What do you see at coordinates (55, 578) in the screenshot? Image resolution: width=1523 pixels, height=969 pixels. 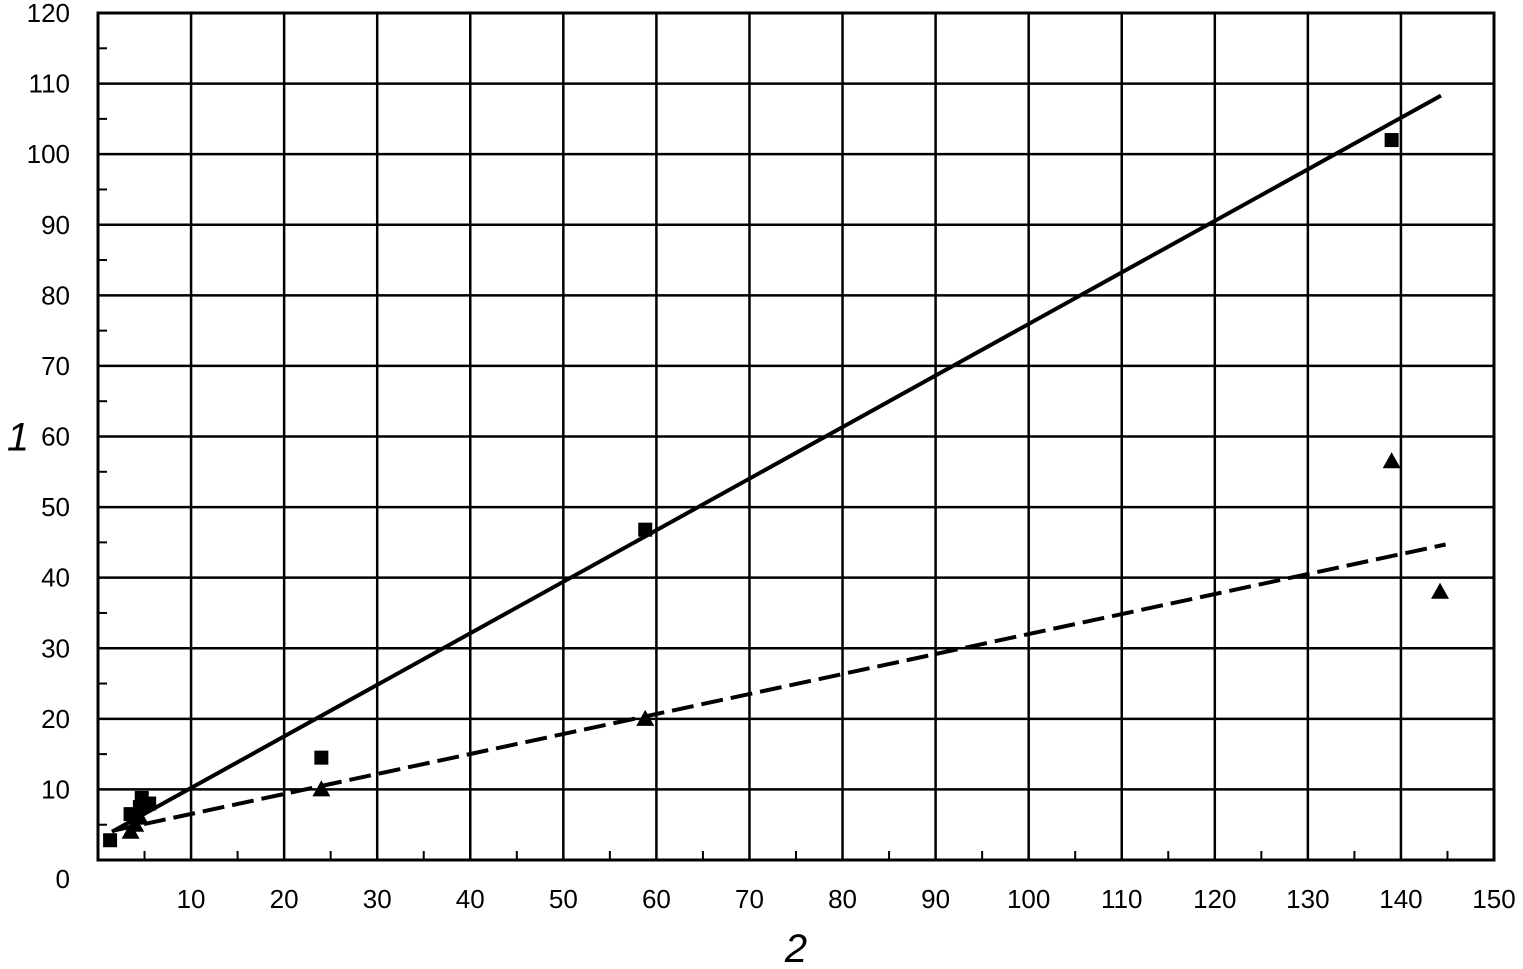 I see `y-tick-label: 40` at bounding box center [55, 578].